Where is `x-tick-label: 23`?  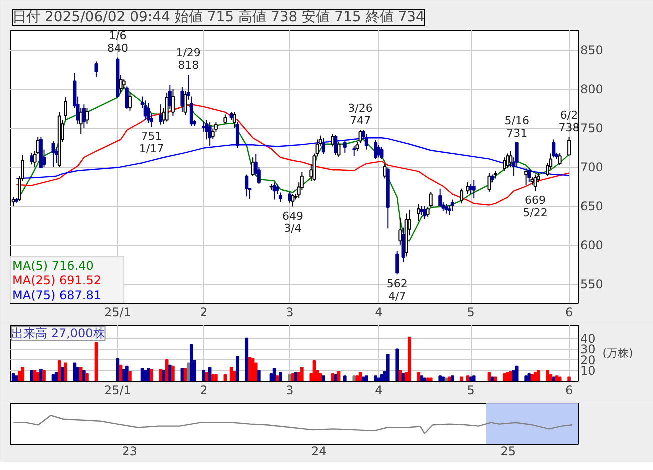 x-tick-label: 23 is located at coordinates (130, 451).